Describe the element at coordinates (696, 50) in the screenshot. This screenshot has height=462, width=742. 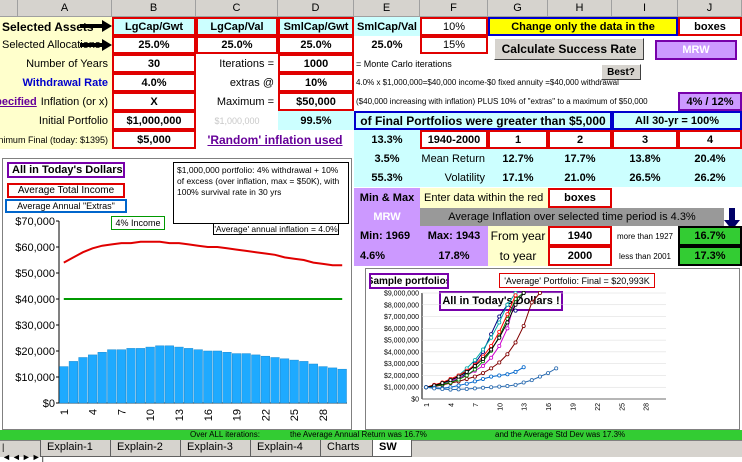
I see `mrw-button: MRW` at that location.